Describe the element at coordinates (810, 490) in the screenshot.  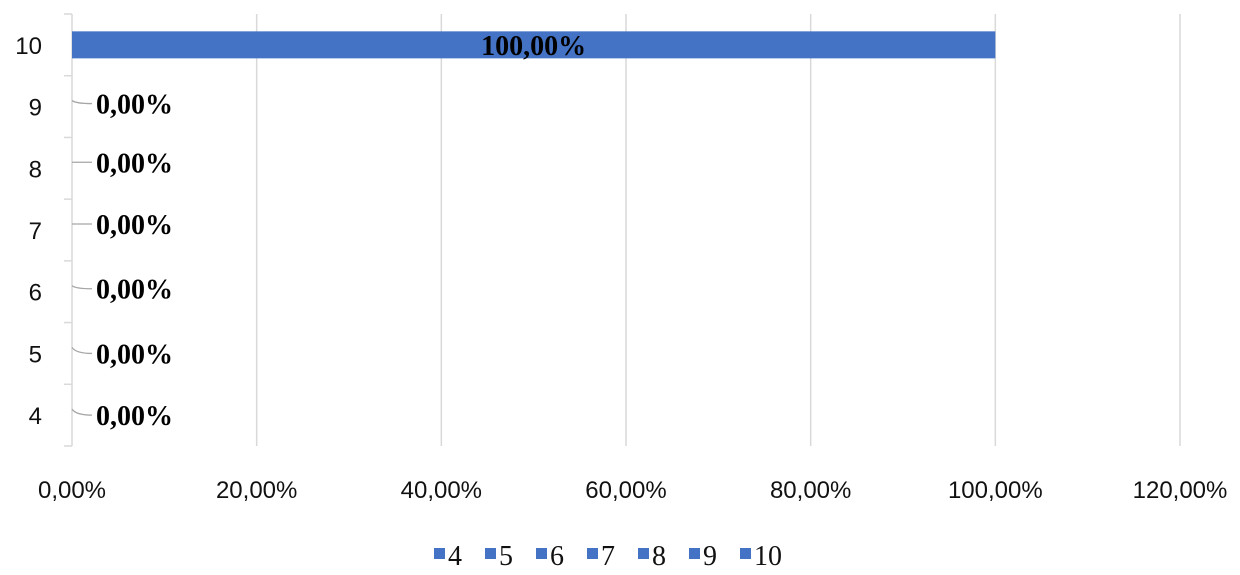
I see `x-tick-label: 80,00%` at that location.